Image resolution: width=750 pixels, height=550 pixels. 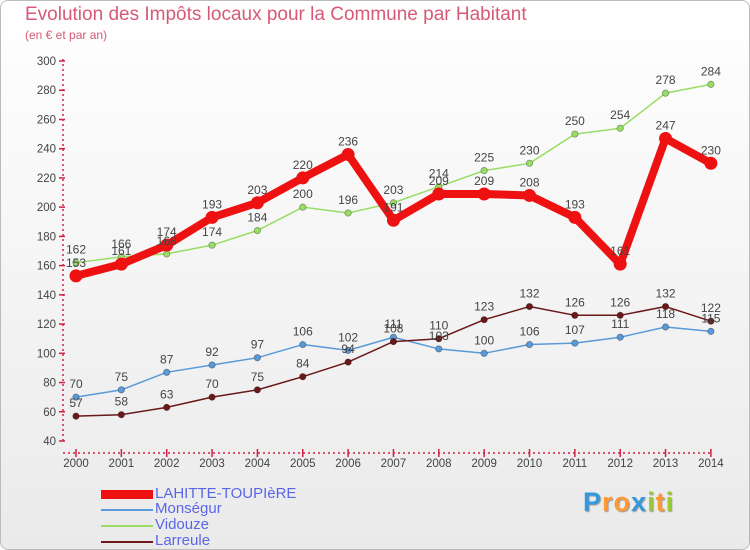 I want to click on data-label-mons-gur: 97, so click(x=258, y=345).